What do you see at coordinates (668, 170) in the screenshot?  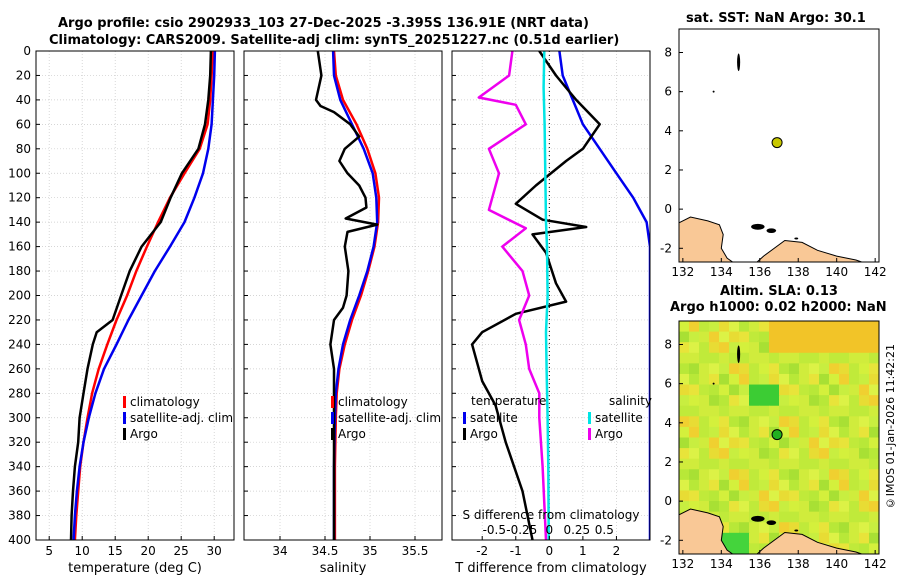 I see `sst-lat-tick-label: 2` at bounding box center [668, 170].